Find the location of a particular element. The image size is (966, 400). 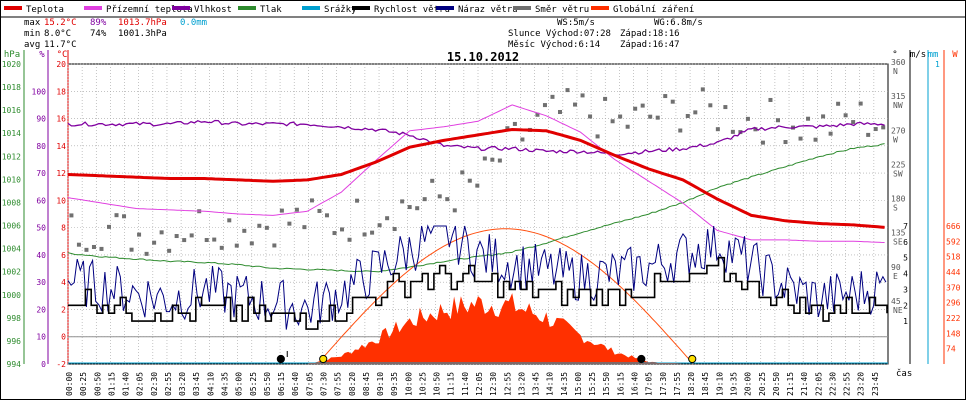

sunset-marker is located at coordinates (692, 359).